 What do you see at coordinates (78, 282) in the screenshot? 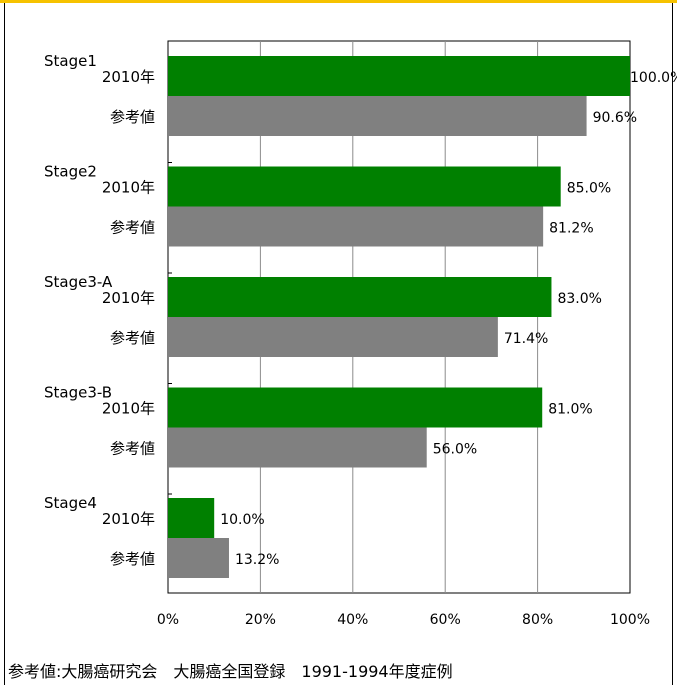
I see `category-label: Stage3-A` at bounding box center [78, 282].